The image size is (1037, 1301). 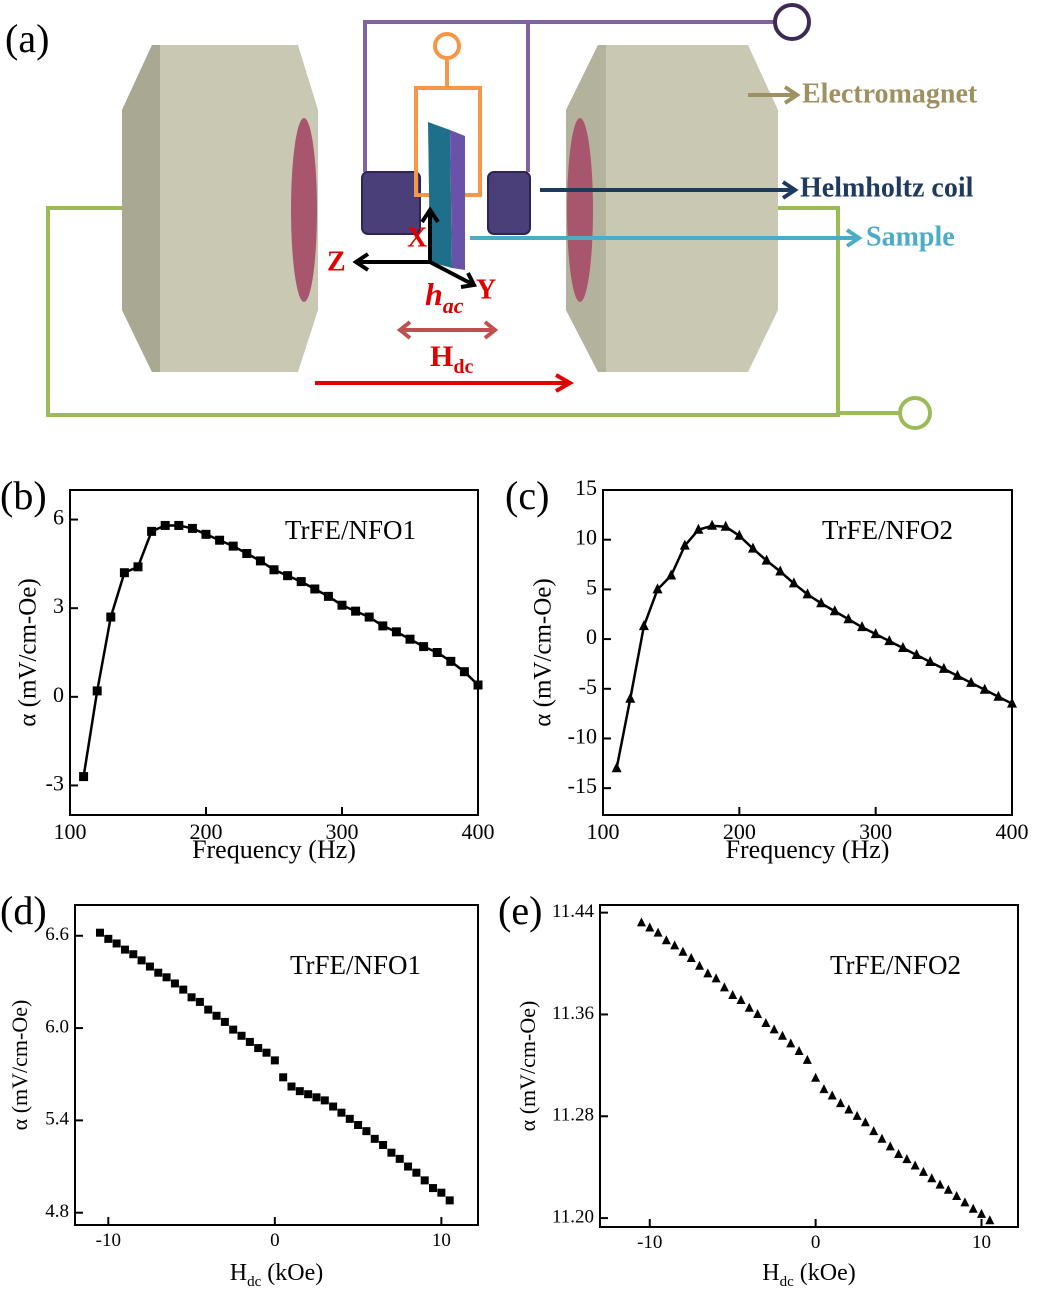 I want to click on y-tick-label: 0, so click(x=58, y=694).